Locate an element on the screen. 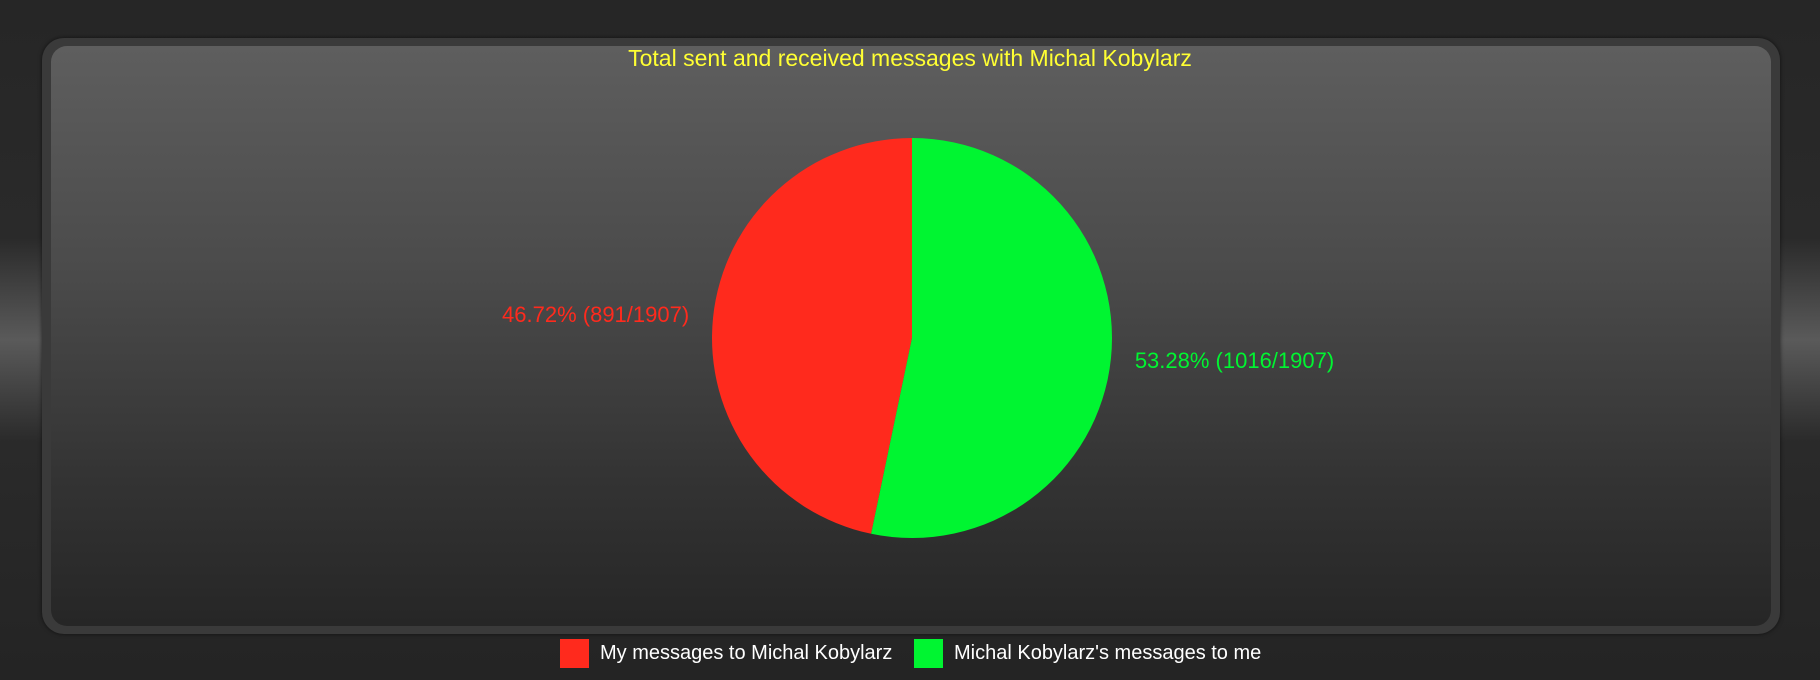 The height and width of the screenshot is (680, 1820). pie-data-labels: 46.72% (891/1907) 53.28% (1016/1907) is located at coordinates (918, 337).